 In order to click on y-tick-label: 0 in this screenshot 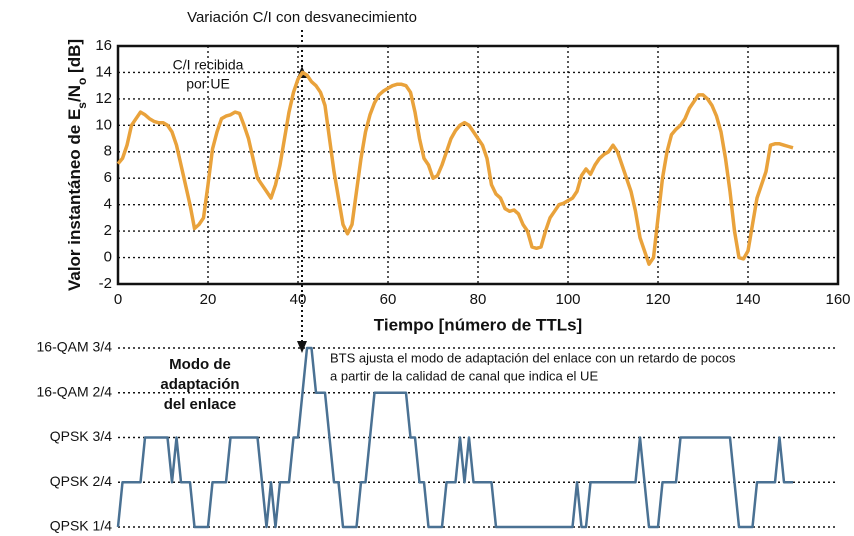, I will do `click(108, 257)`.